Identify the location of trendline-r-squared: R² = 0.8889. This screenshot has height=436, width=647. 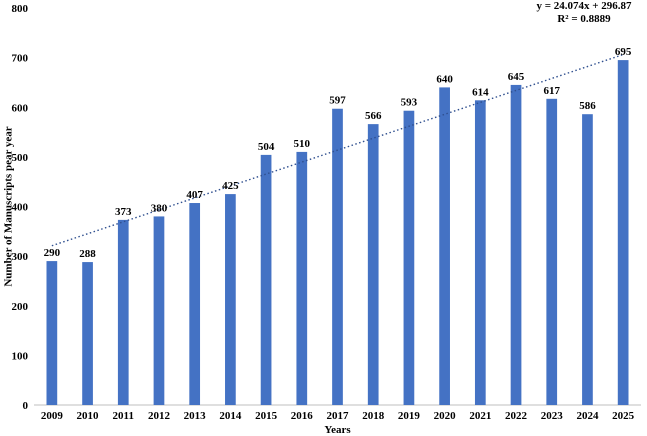
(584, 19).